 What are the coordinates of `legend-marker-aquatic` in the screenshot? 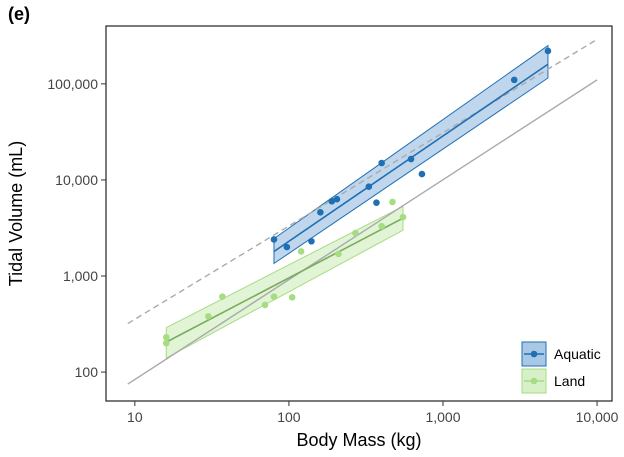 It's located at (534, 354).